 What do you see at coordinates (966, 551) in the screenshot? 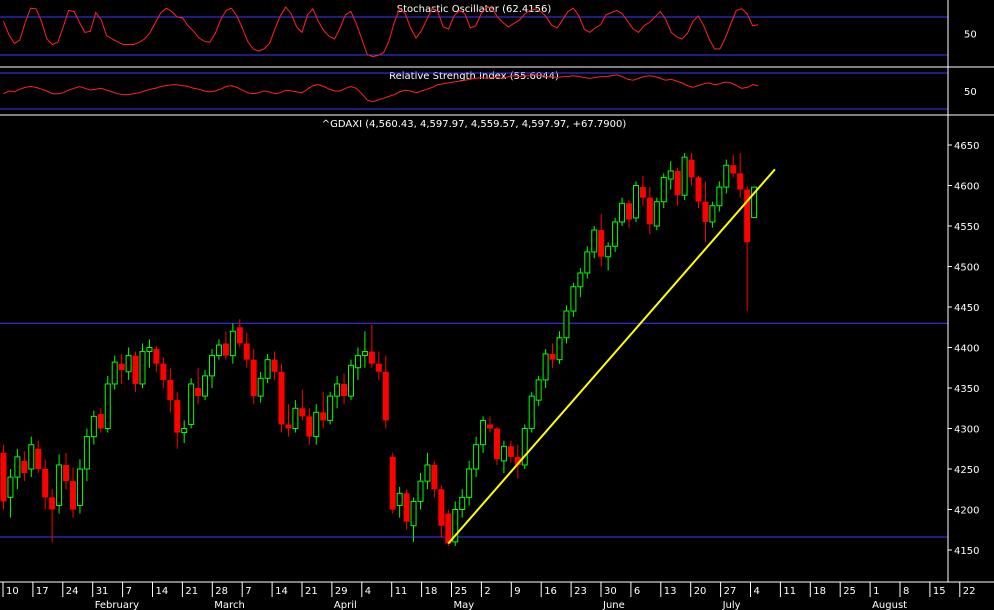
I see `price-tick-label: 4150` at bounding box center [966, 551].